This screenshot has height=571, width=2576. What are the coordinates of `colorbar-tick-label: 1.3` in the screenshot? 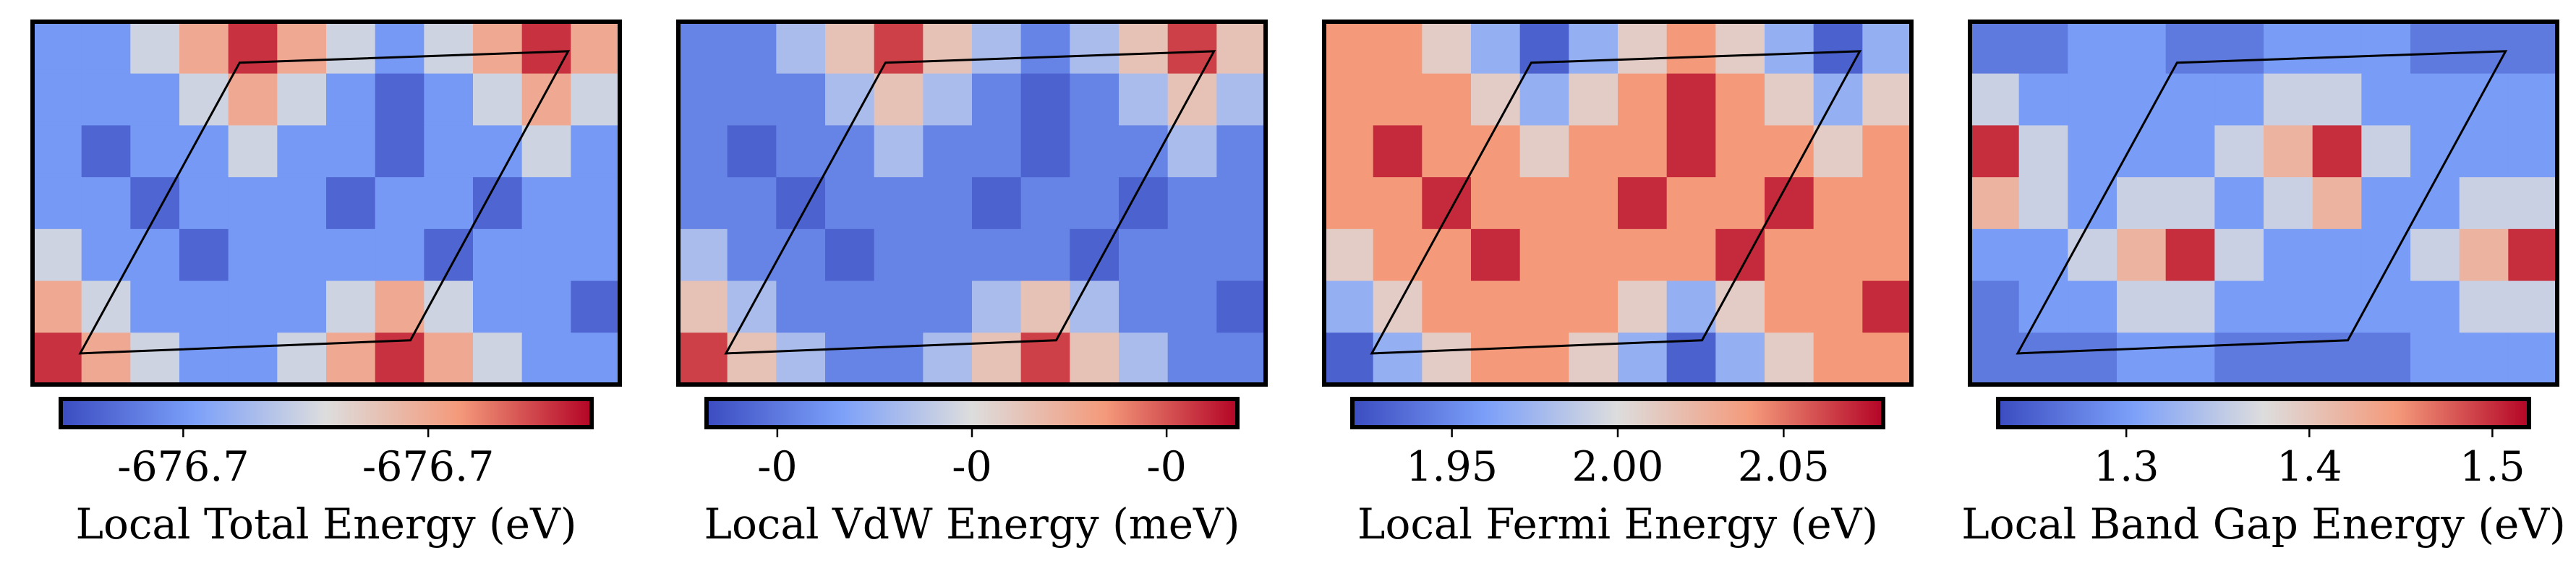 It's located at (2126, 467).